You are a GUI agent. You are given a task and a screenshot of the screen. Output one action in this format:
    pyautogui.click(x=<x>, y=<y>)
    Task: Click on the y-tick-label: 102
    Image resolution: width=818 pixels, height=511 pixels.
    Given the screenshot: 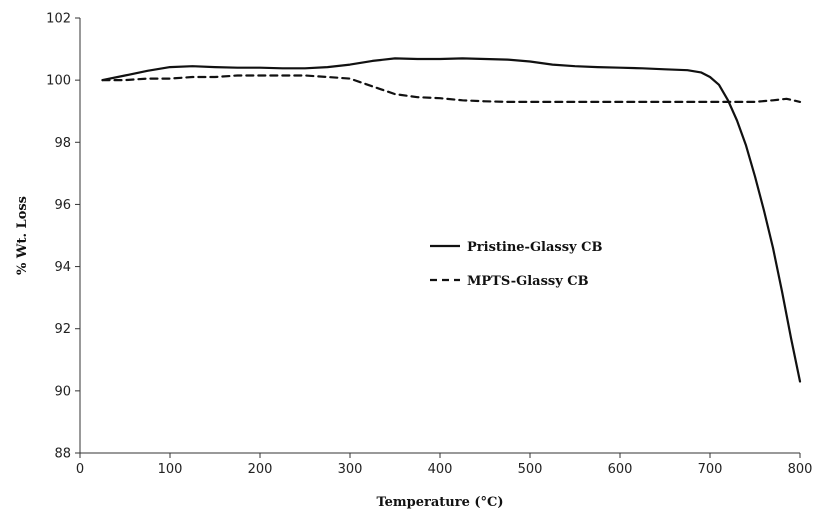 What is the action you would take?
    pyautogui.click(x=58, y=19)
    